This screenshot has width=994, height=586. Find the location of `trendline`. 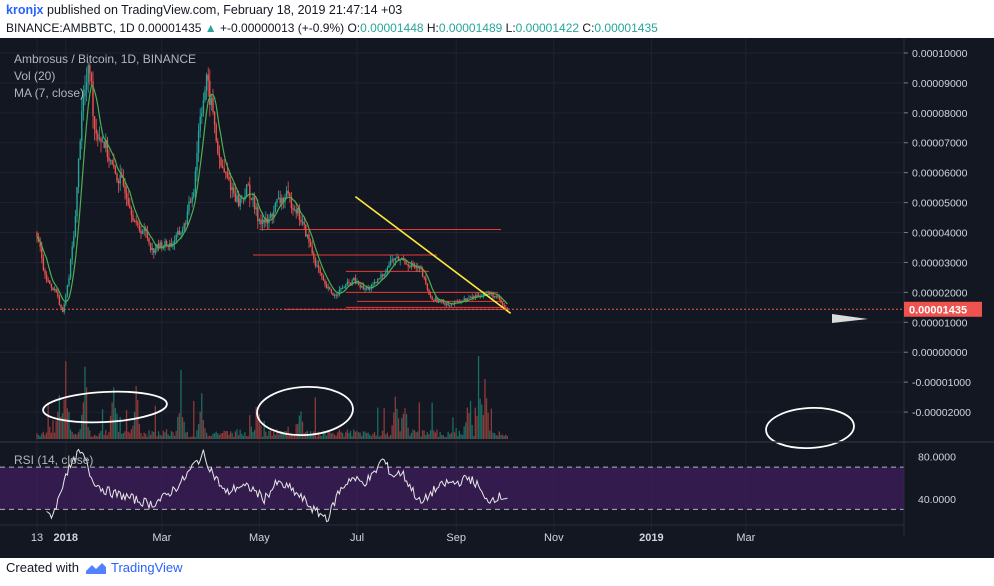

trendline is located at coordinates (433, 254).